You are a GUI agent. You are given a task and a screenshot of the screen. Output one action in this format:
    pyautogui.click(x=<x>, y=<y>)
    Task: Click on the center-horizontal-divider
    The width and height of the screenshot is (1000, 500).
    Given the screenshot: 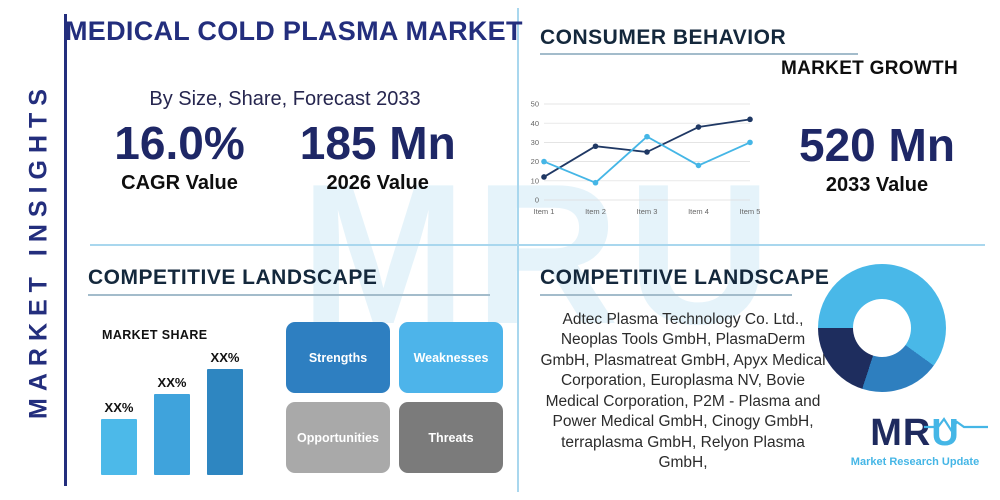 What is the action you would take?
    pyautogui.click(x=537, y=245)
    